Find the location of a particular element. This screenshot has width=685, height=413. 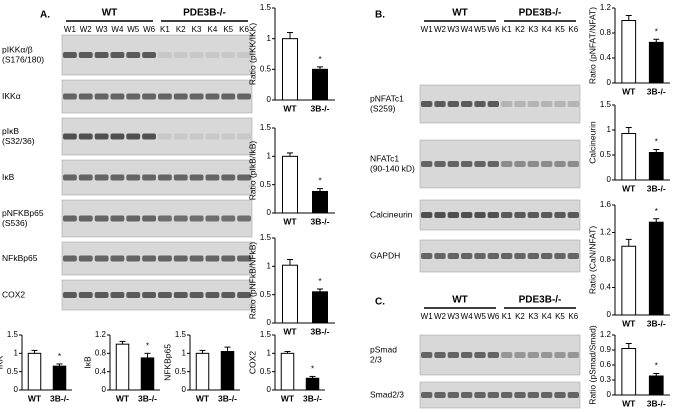

y-tick-label: 0.9 is located at coordinates (606, 349).